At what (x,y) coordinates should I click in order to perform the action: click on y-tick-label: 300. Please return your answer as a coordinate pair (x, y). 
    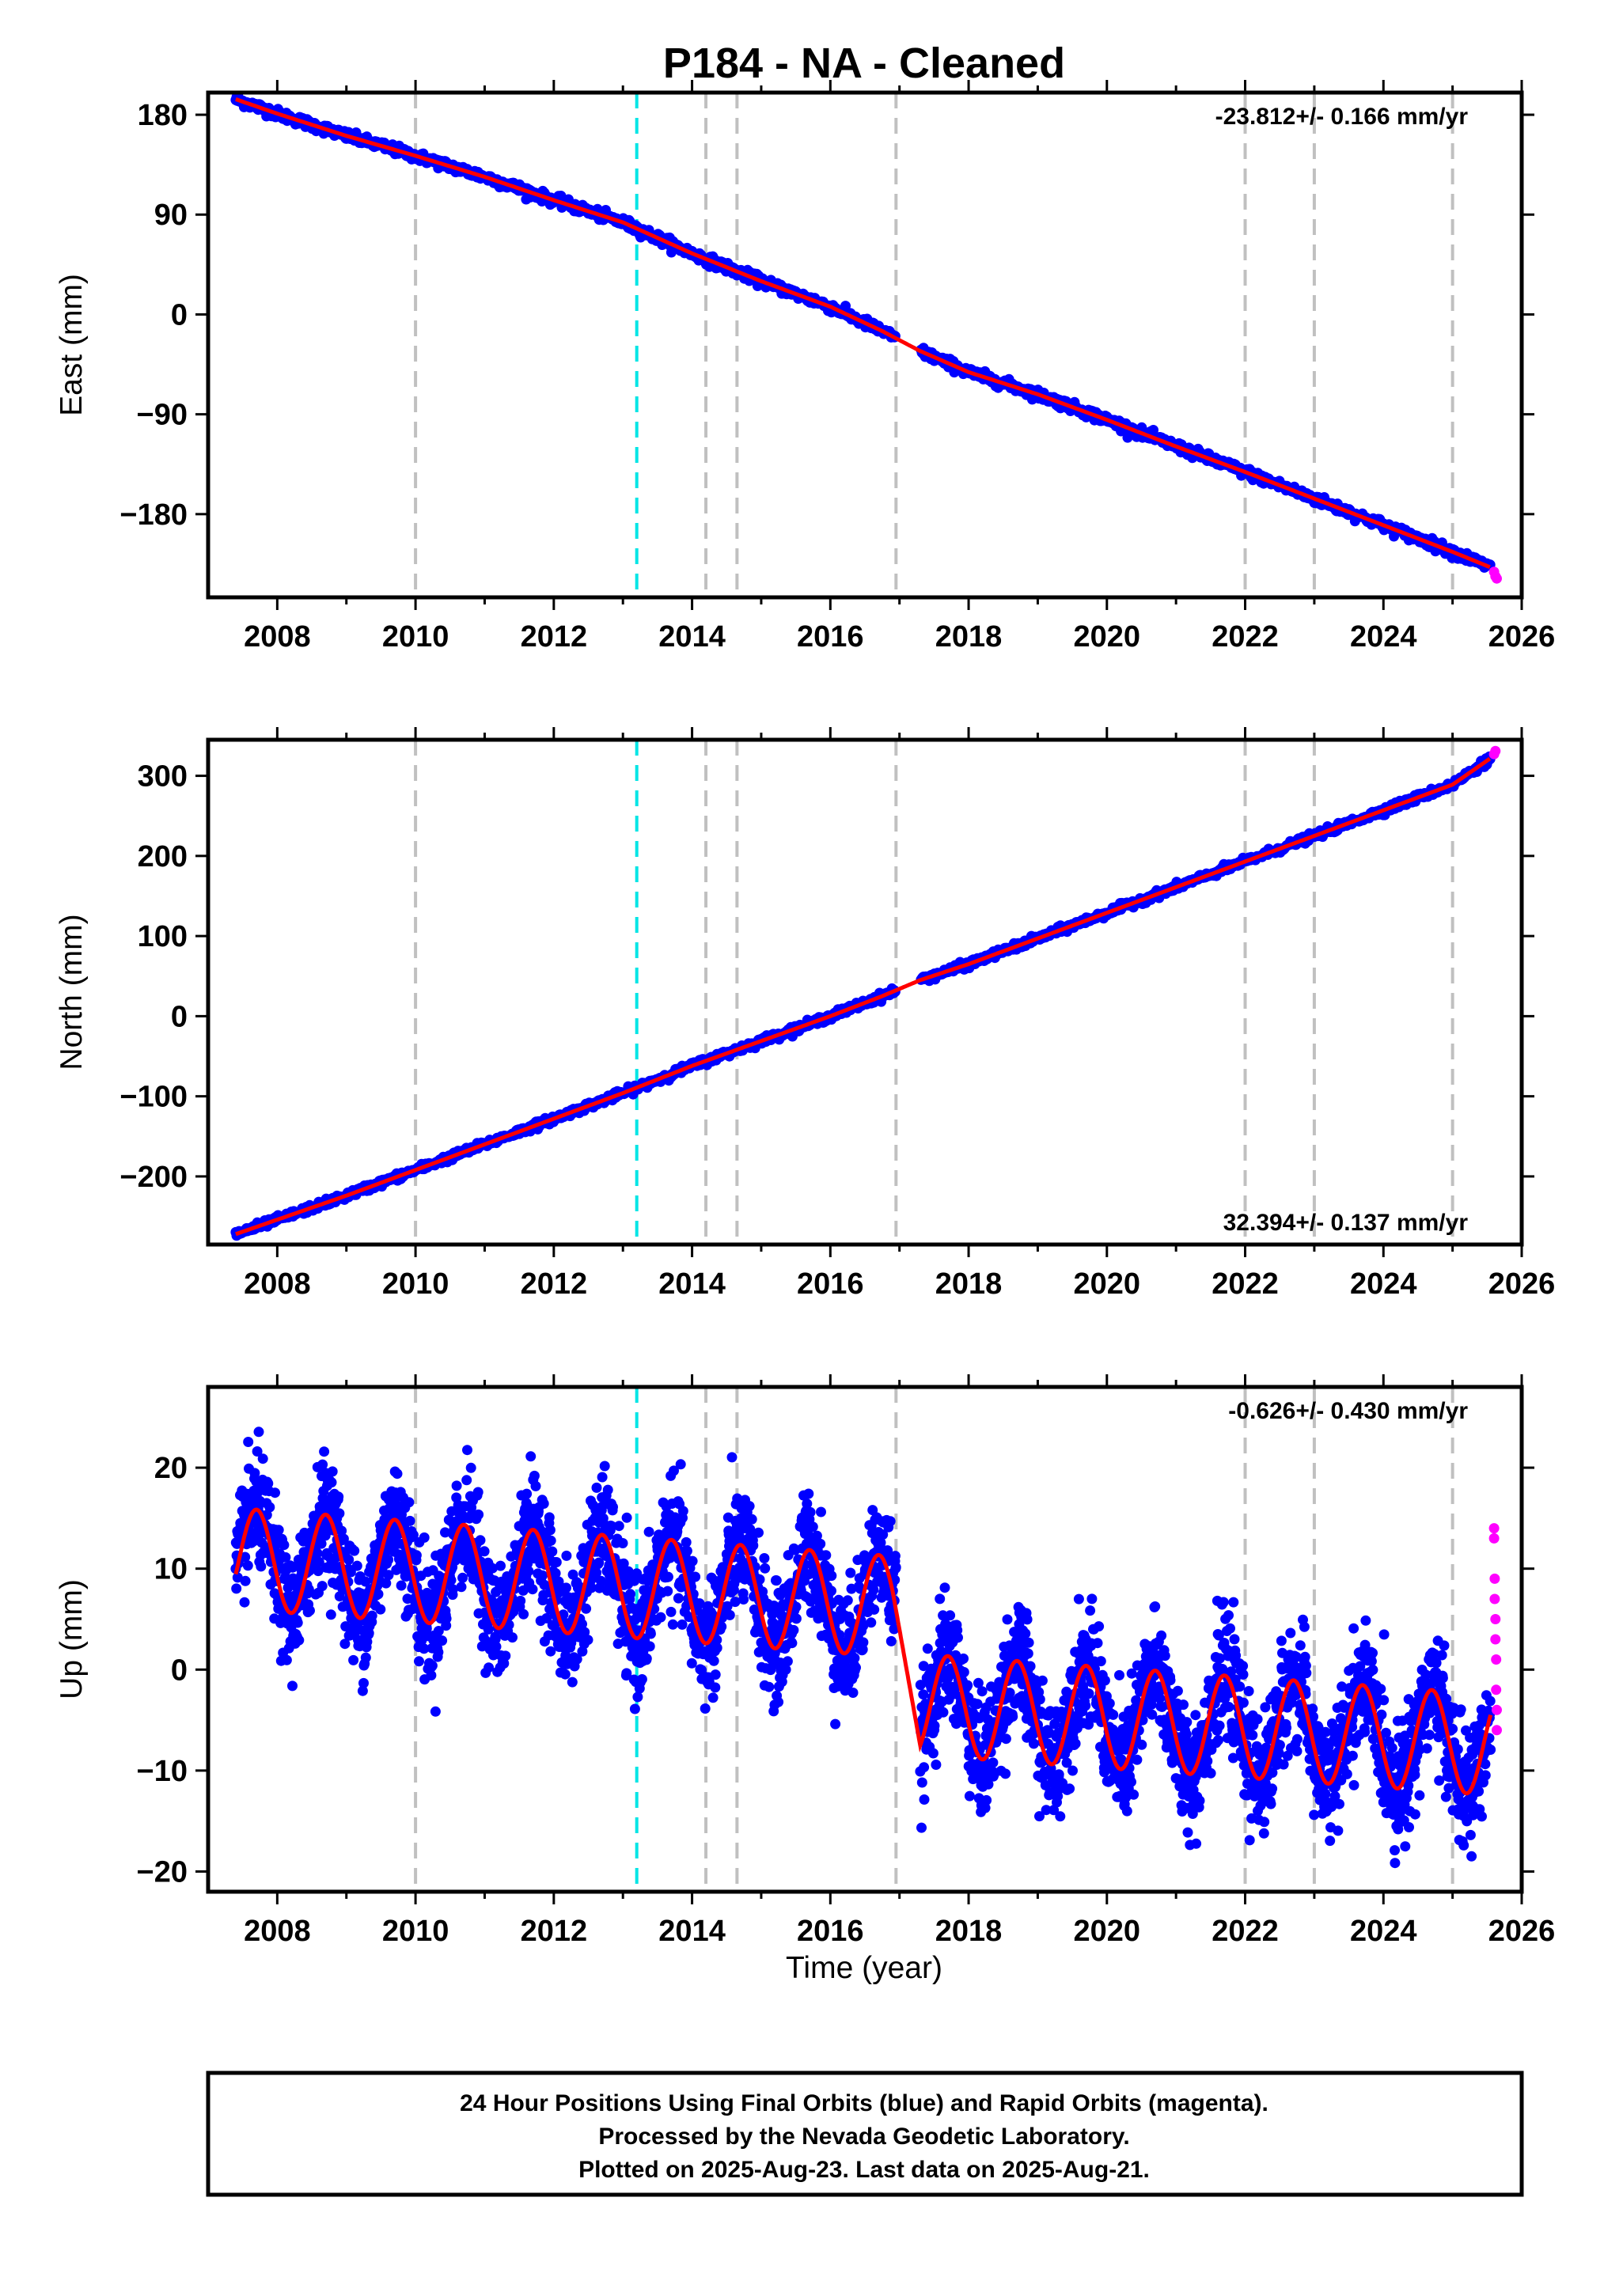
    Looking at the image, I should click on (163, 777).